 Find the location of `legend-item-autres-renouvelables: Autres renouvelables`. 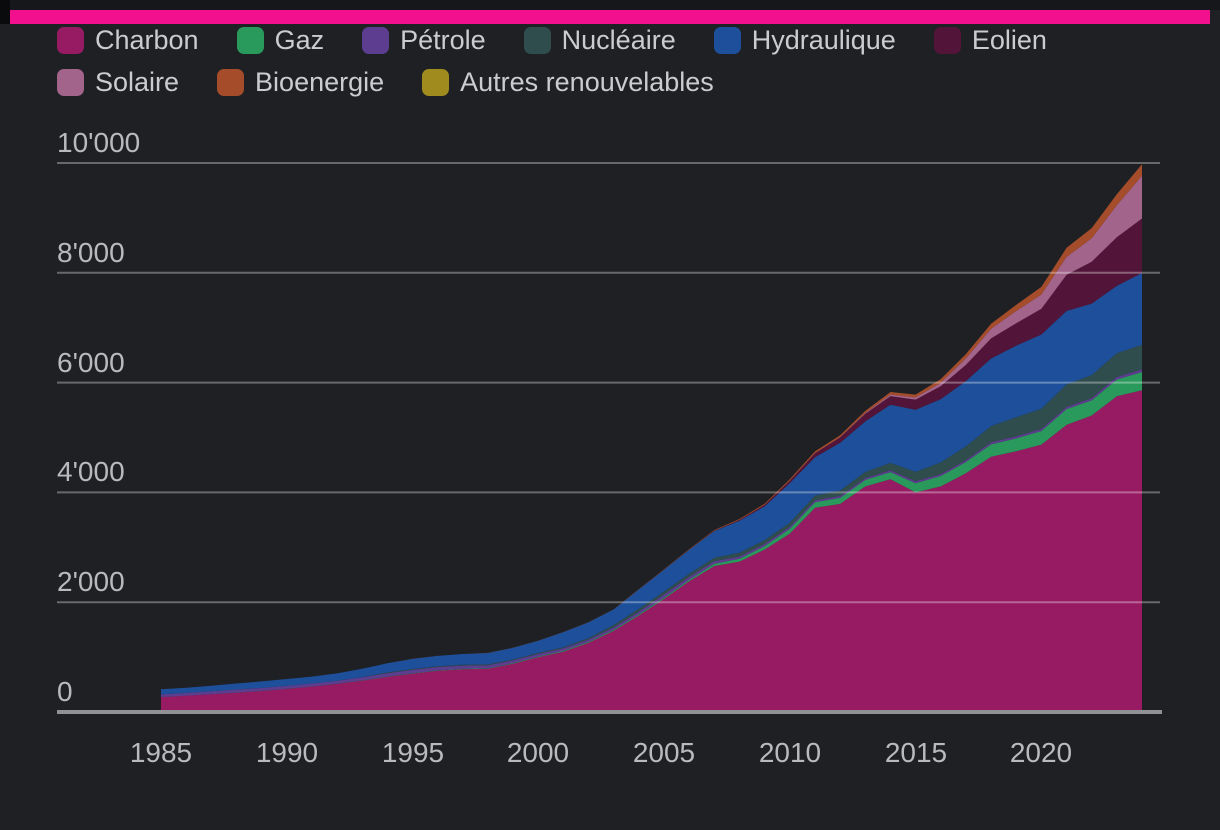

legend-item-autres-renouvelables: Autres renouvelables is located at coordinates (568, 82).